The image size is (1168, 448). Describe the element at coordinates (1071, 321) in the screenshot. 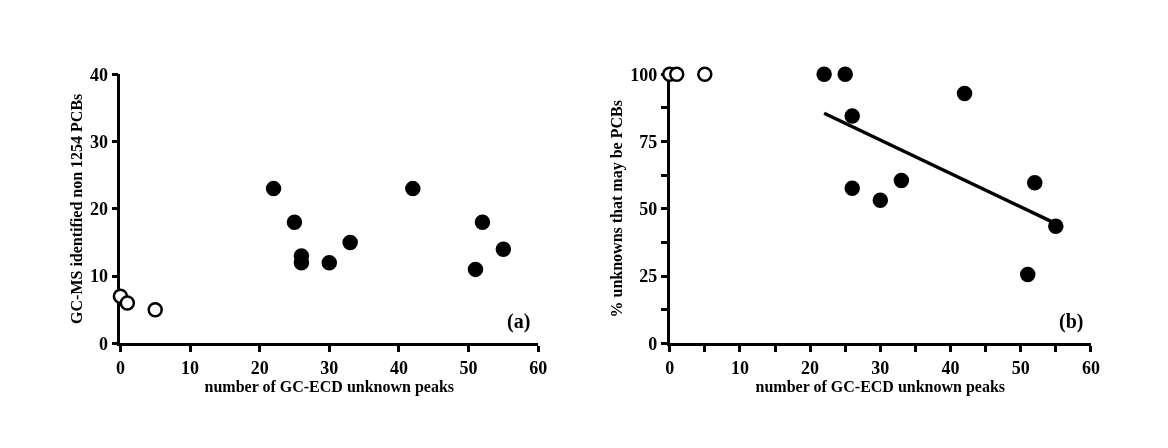

I see `annotation: (b)` at that location.